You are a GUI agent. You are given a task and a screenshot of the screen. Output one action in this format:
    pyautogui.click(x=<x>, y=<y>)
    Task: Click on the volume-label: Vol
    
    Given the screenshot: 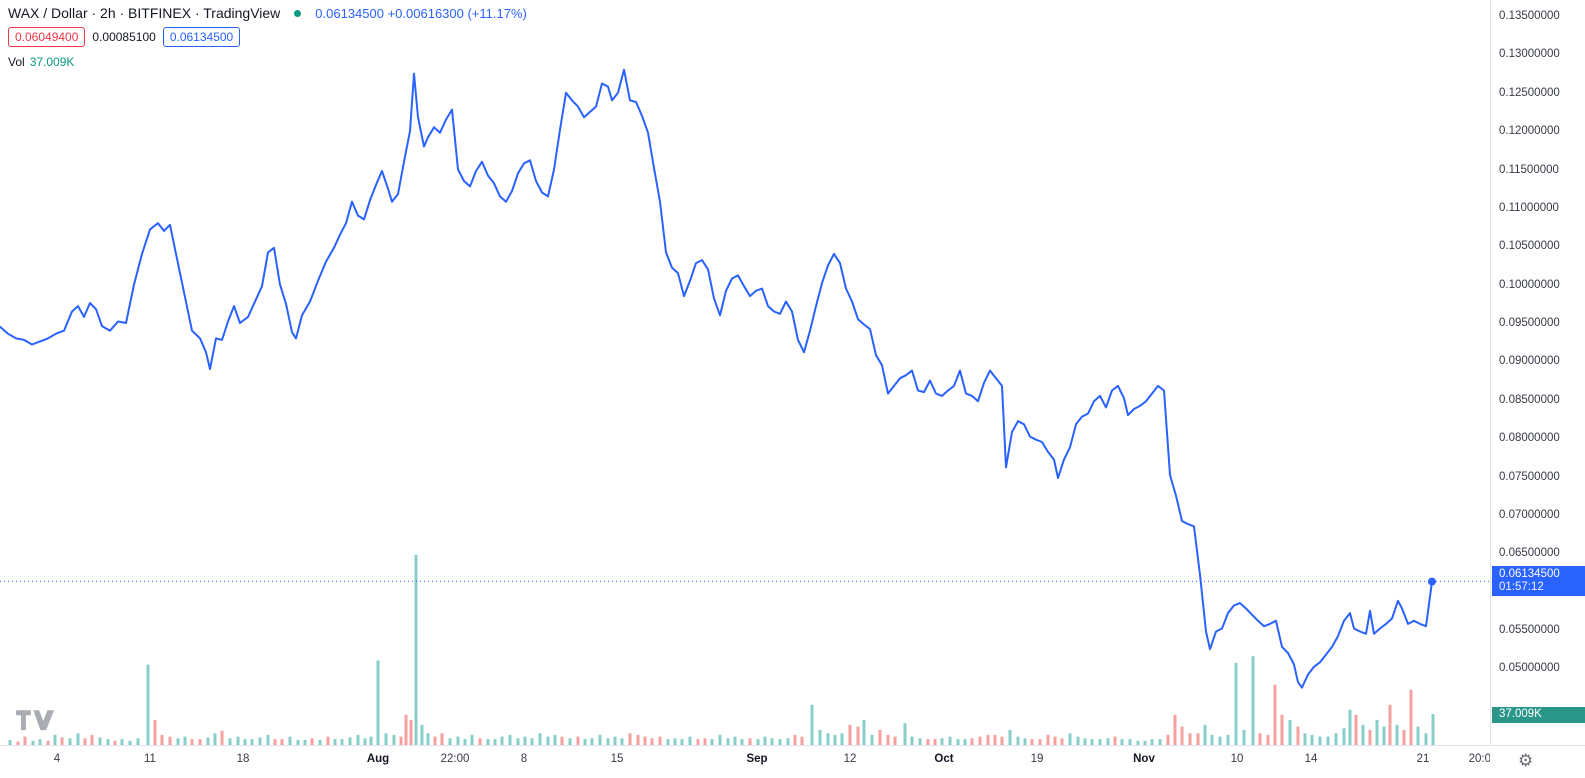 What is the action you would take?
    pyautogui.click(x=16, y=62)
    